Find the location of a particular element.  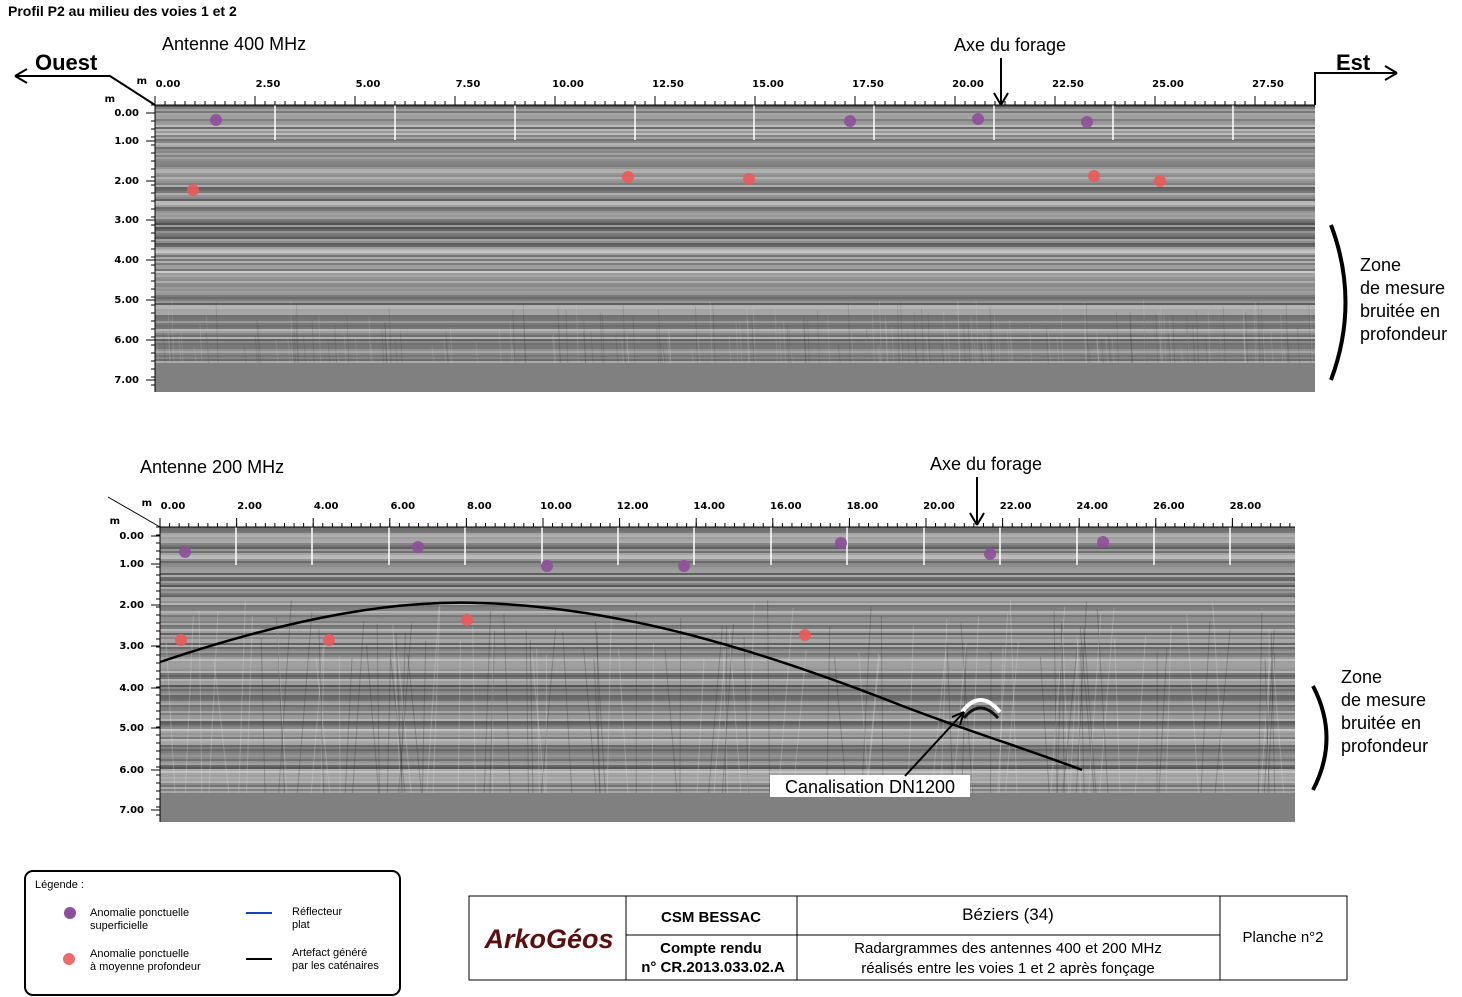

legend-box is located at coordinates (212, 933).